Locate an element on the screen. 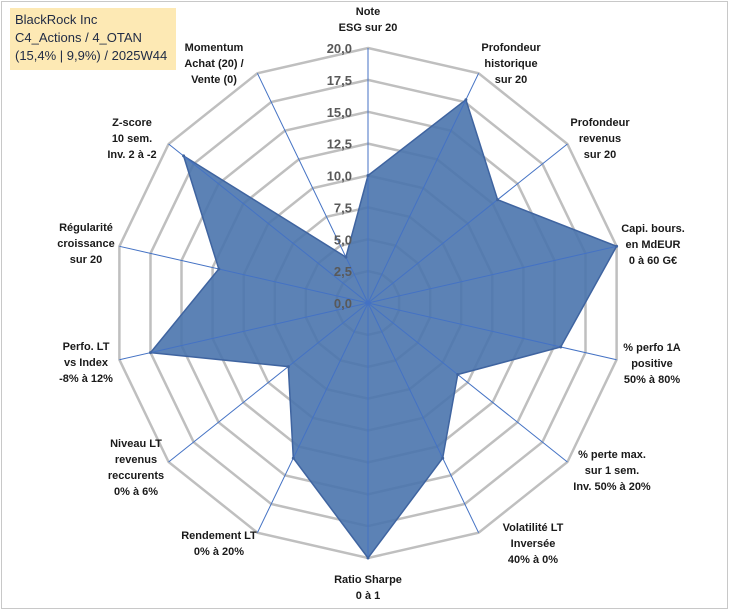  axis-label: Z-score is located at coordinates (132, 123).